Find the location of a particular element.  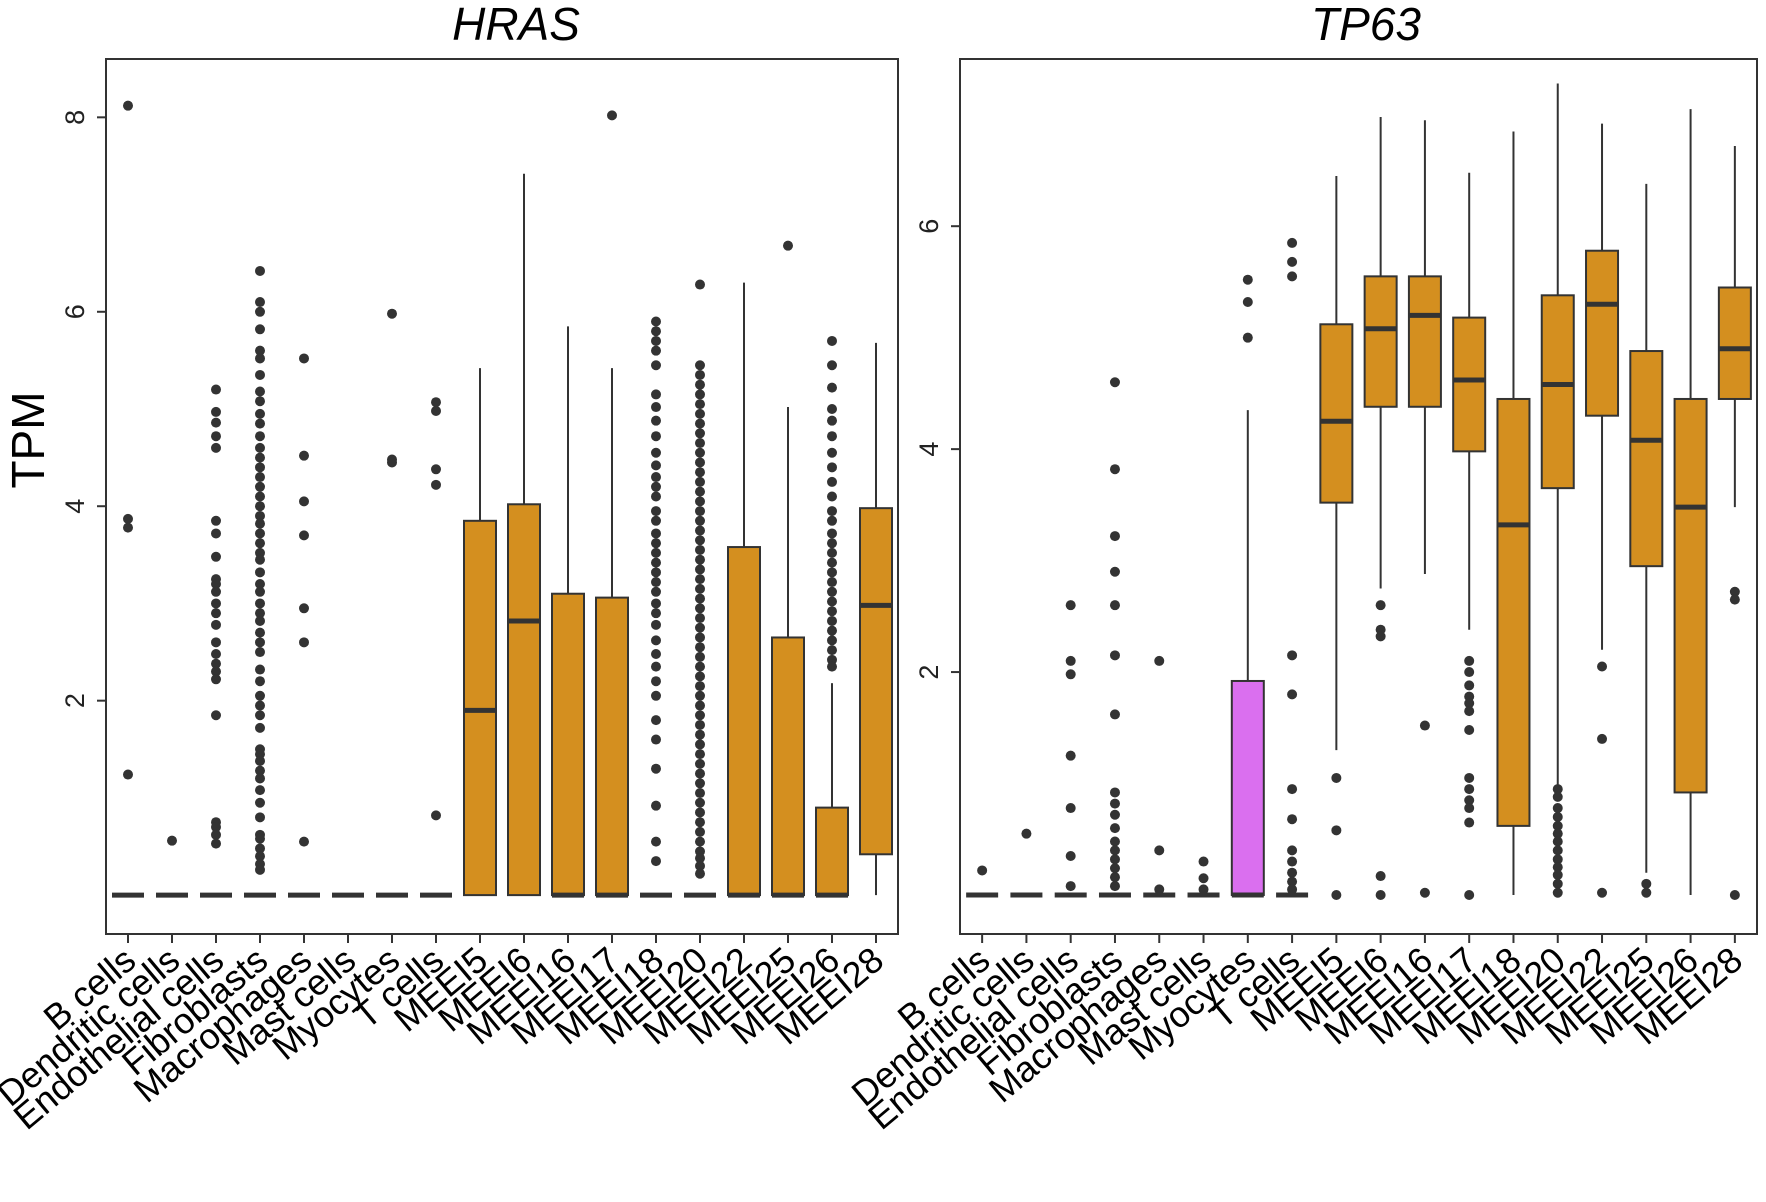

box-dendritic-cells is located at coordinates (1026, 863).